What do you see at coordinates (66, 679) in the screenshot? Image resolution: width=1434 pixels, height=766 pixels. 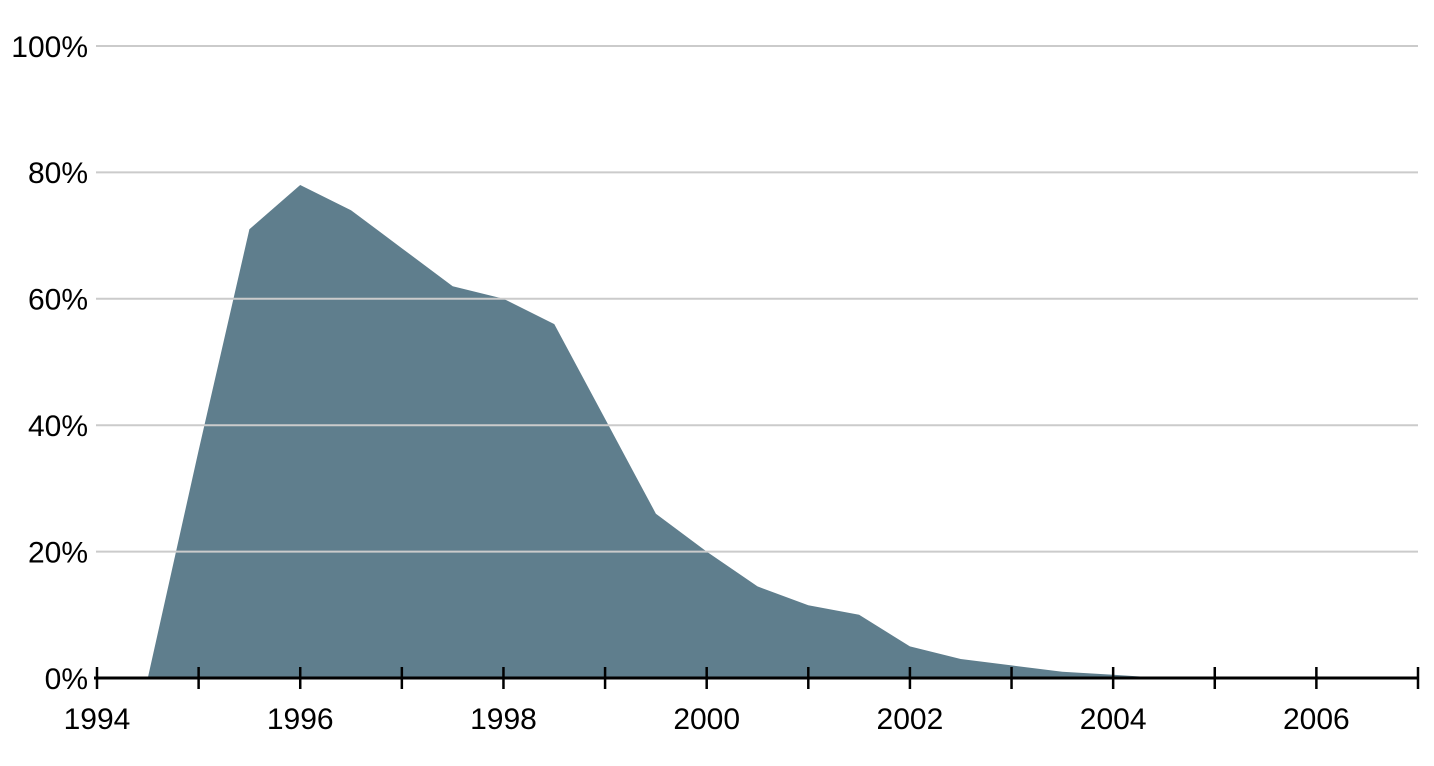 I see `y-axis-label: 0%` at bounding box center [66, 679].